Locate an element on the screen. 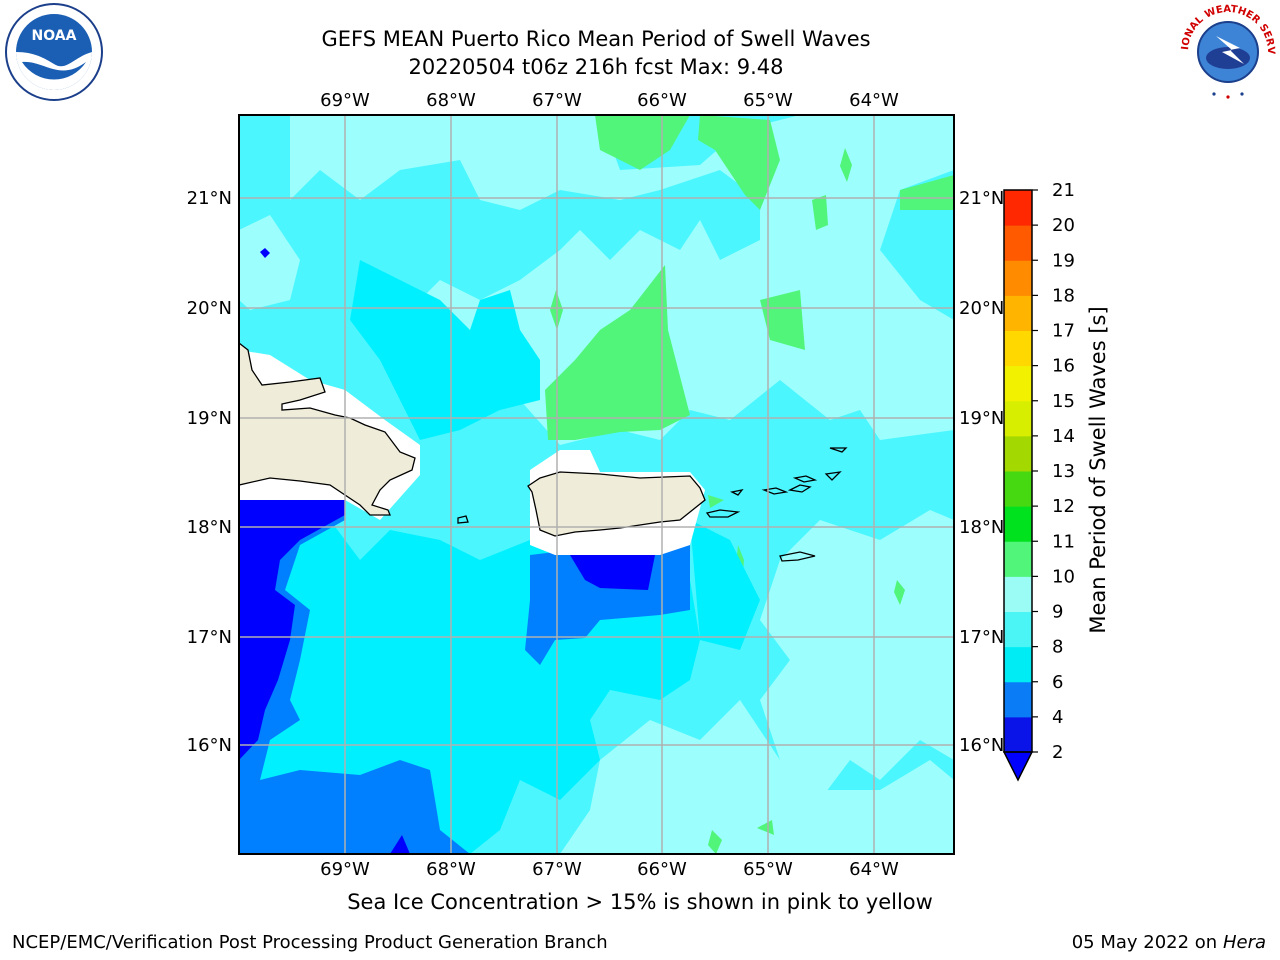 The height and width of the screenshot is (960, 1280). nws-logo: NATIONAL WEATHER SERVICE is located at coordinates (1227, 50).